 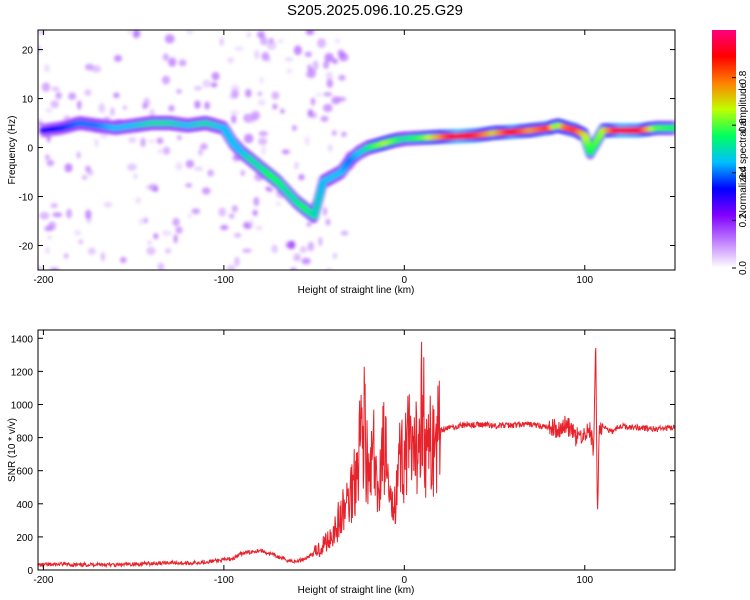 I want to click on colorbar-tick-label: 0.2, so click(x=743, y=220).